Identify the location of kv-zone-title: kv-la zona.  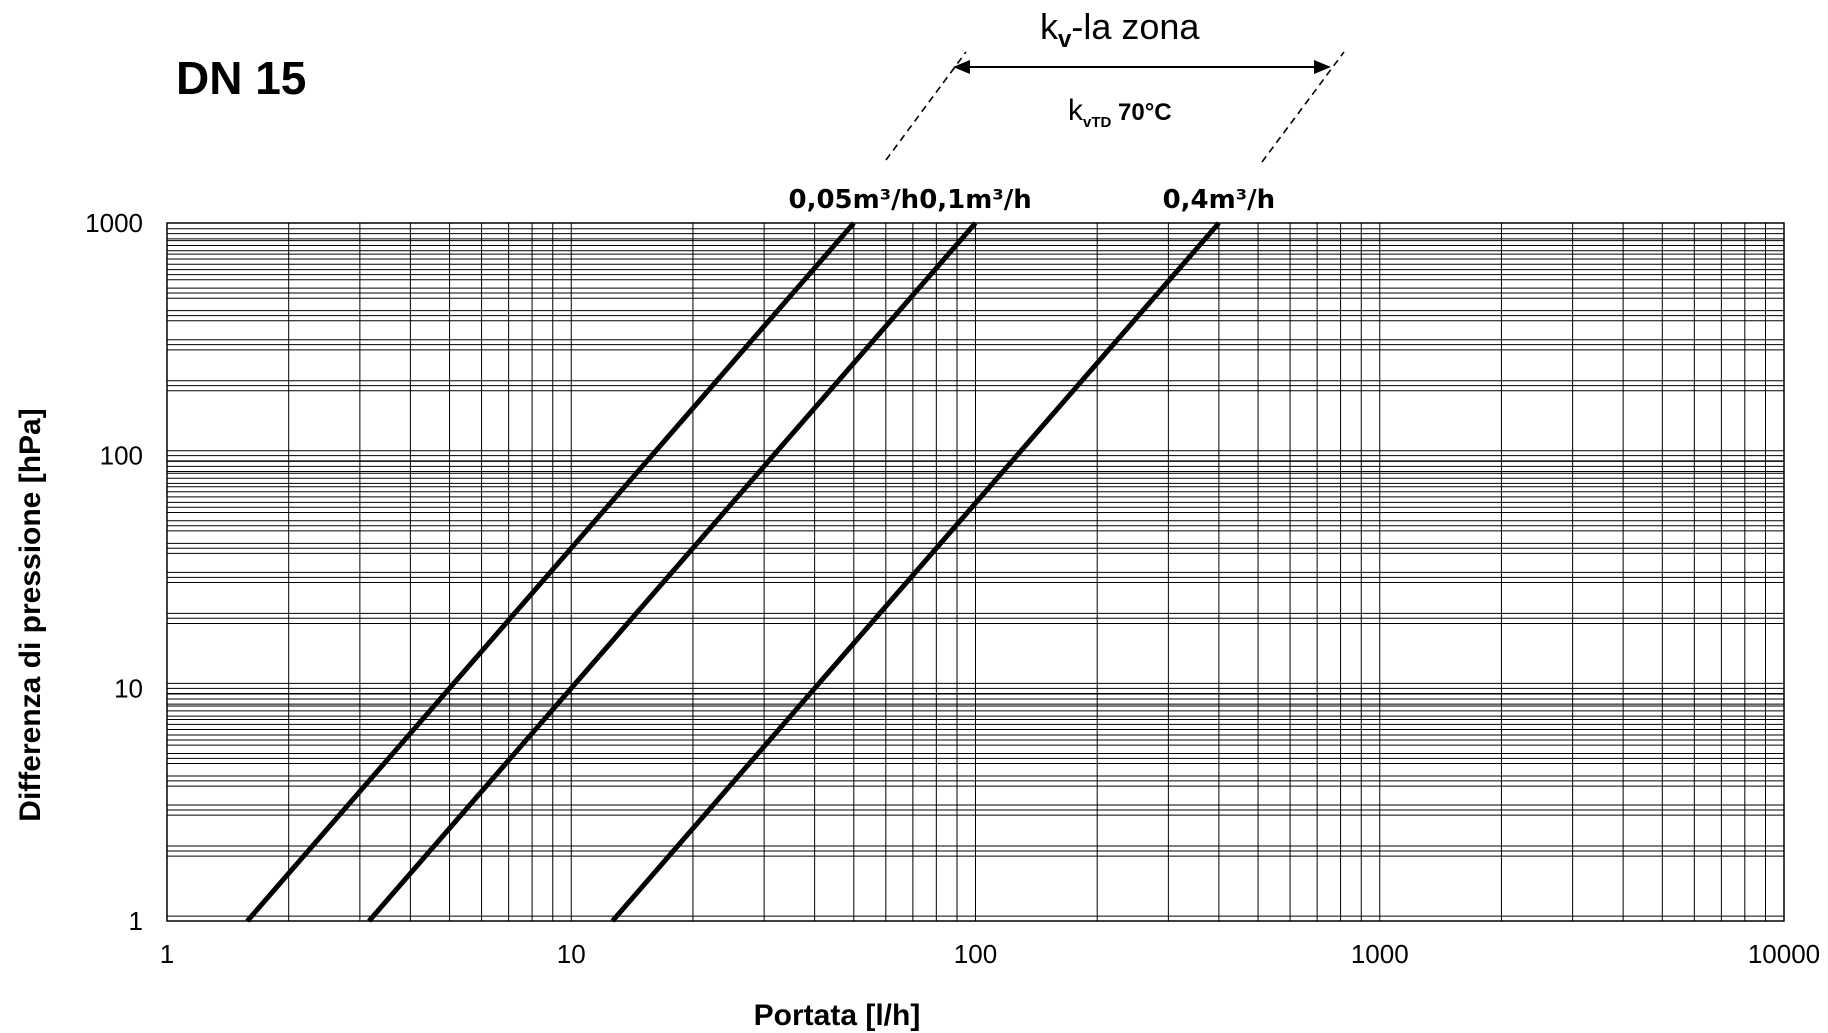
(1120, 29).